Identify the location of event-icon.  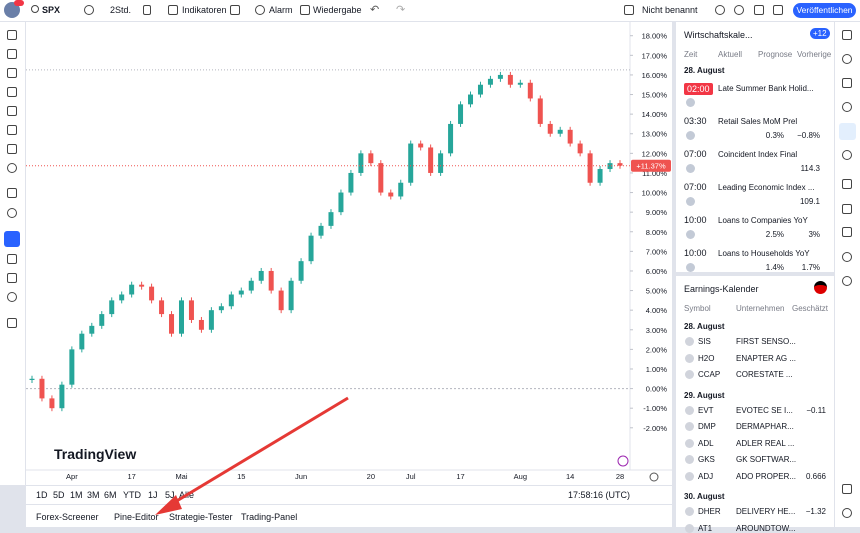
(623, 461).